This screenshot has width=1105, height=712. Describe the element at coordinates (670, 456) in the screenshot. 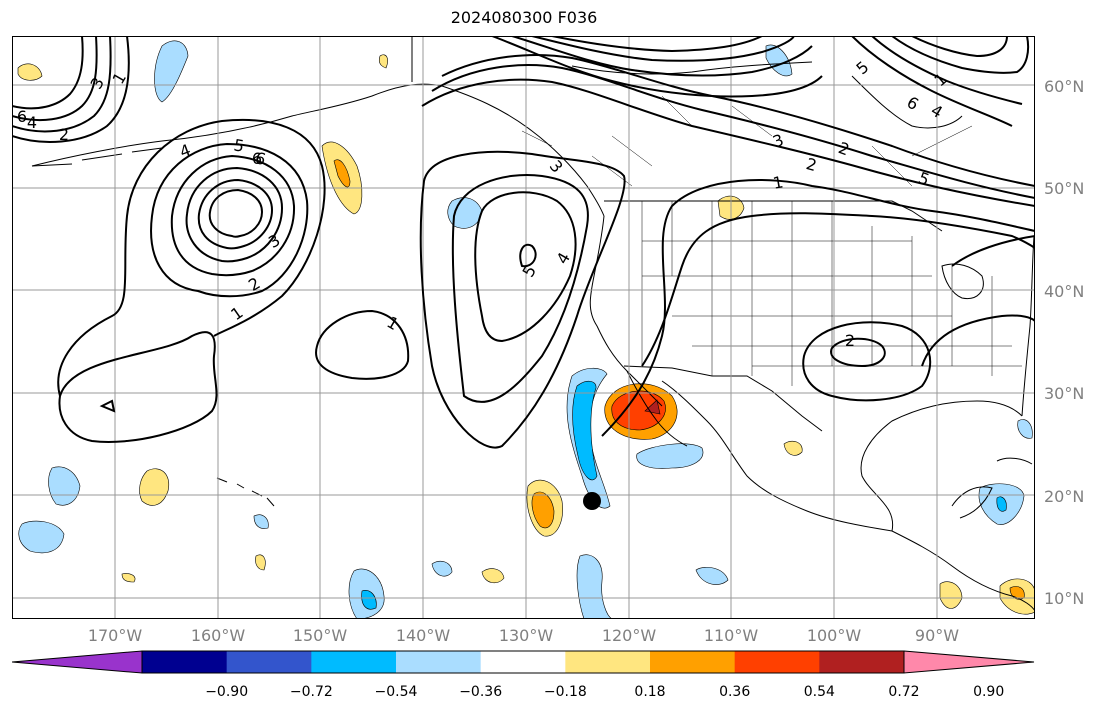

I see `negative-anomaly-east-pacific` at that location.